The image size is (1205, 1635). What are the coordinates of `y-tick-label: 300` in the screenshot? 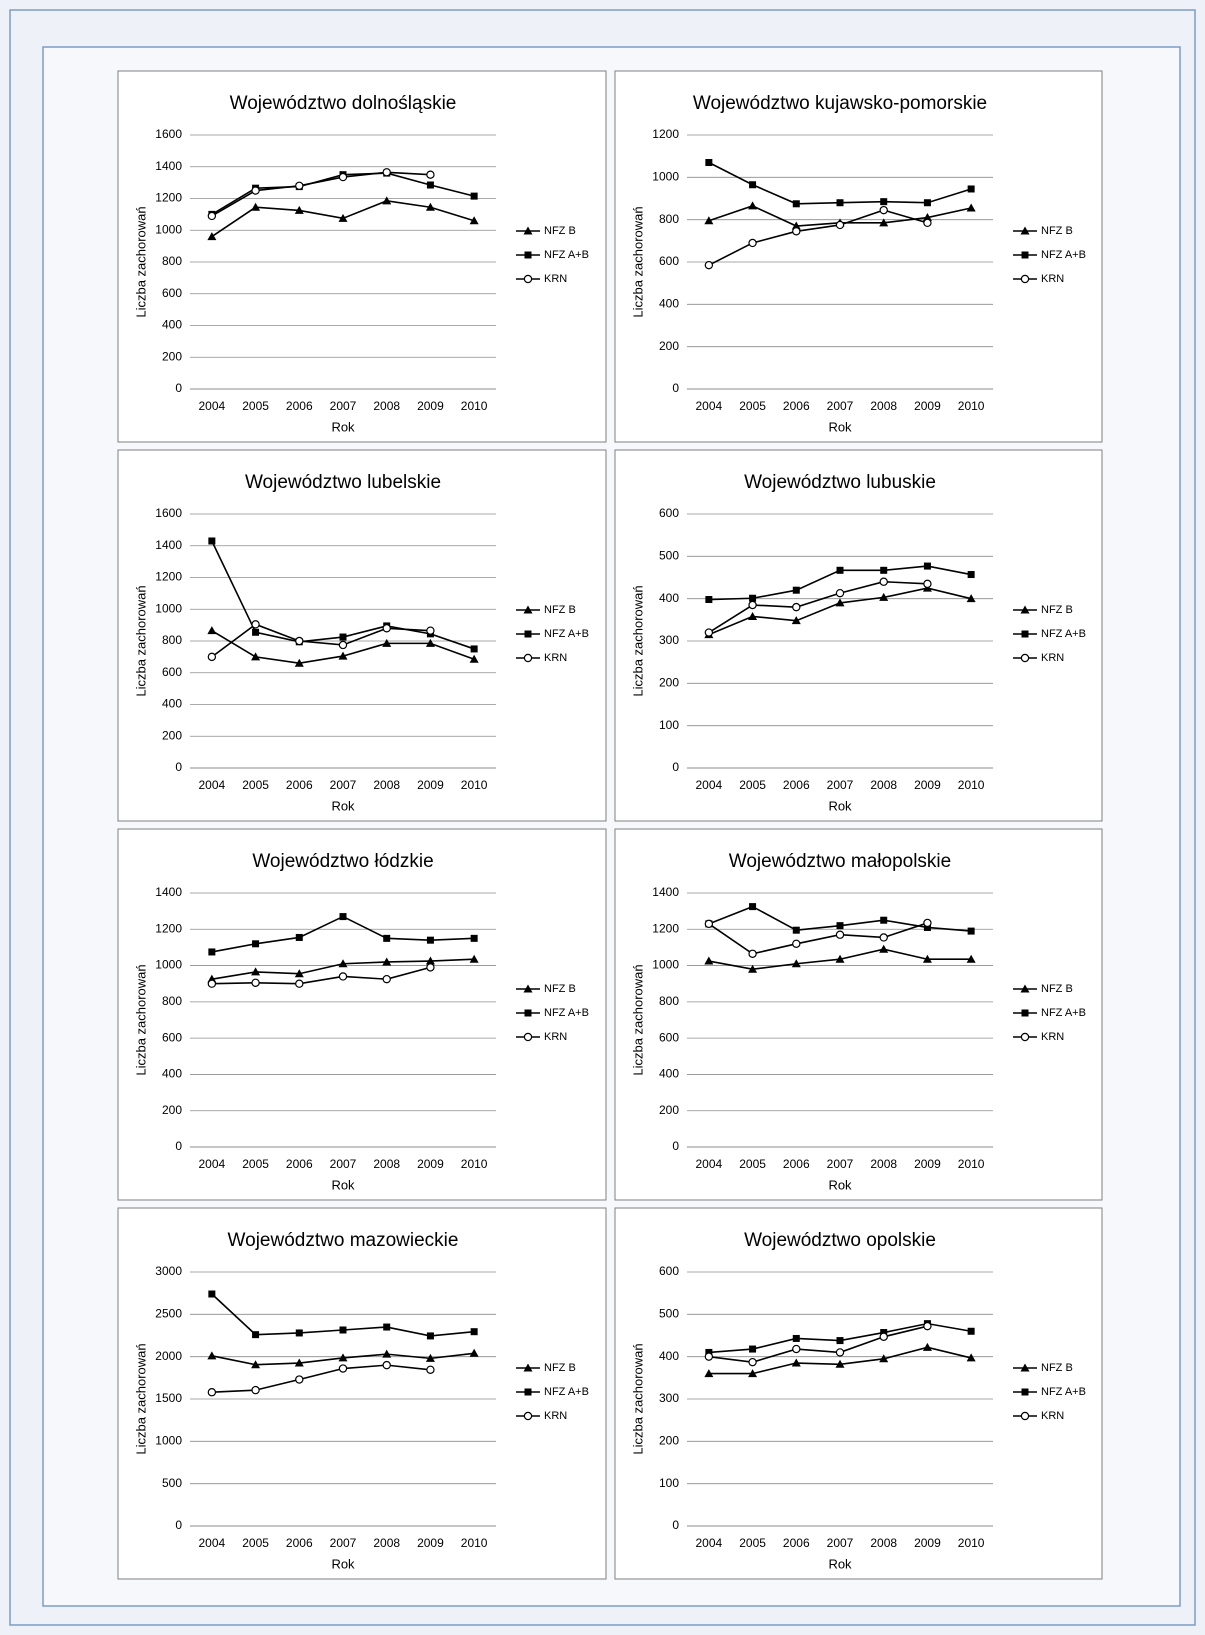 It's located at (669, 640).